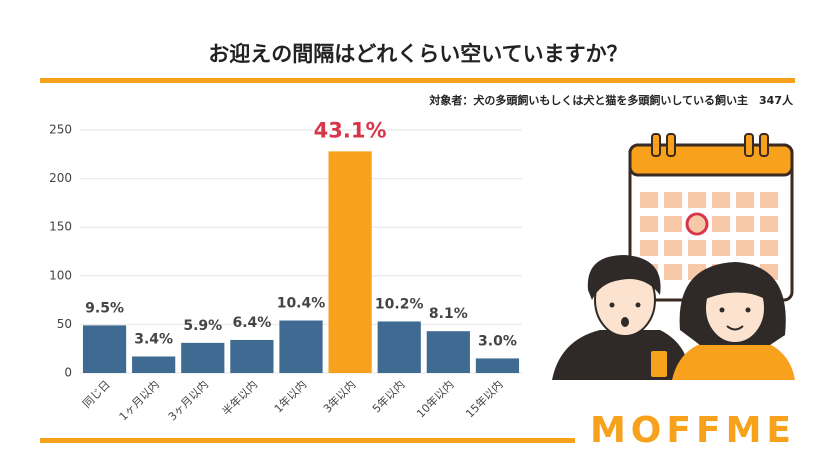 The image size is (837, 463). Describe the element at coordinates (673, 317) in the screenshot. I see `people-illustration` at that location.